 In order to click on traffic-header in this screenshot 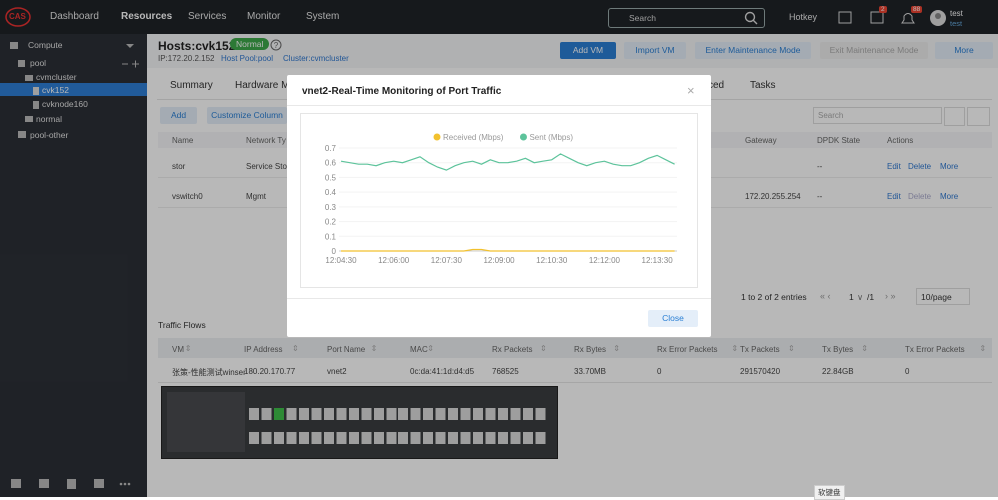, I will do `click(575, 348)`.